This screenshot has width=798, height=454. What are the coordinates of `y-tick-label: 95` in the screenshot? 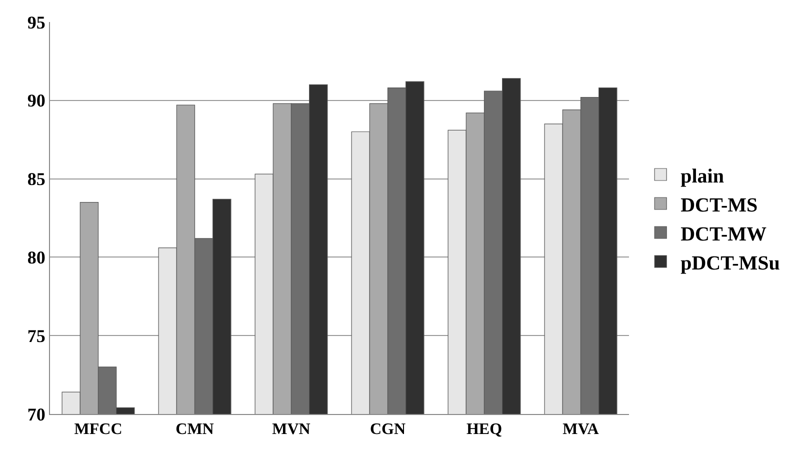 It's located at (36, 22).